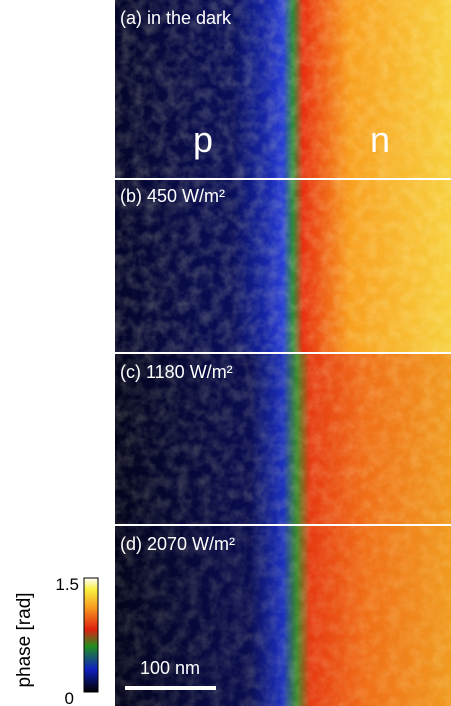  Describe the element at coordinates (177, 544) in the screenshot. I see `panel-label: (d) 2070 W/m²` at that location.